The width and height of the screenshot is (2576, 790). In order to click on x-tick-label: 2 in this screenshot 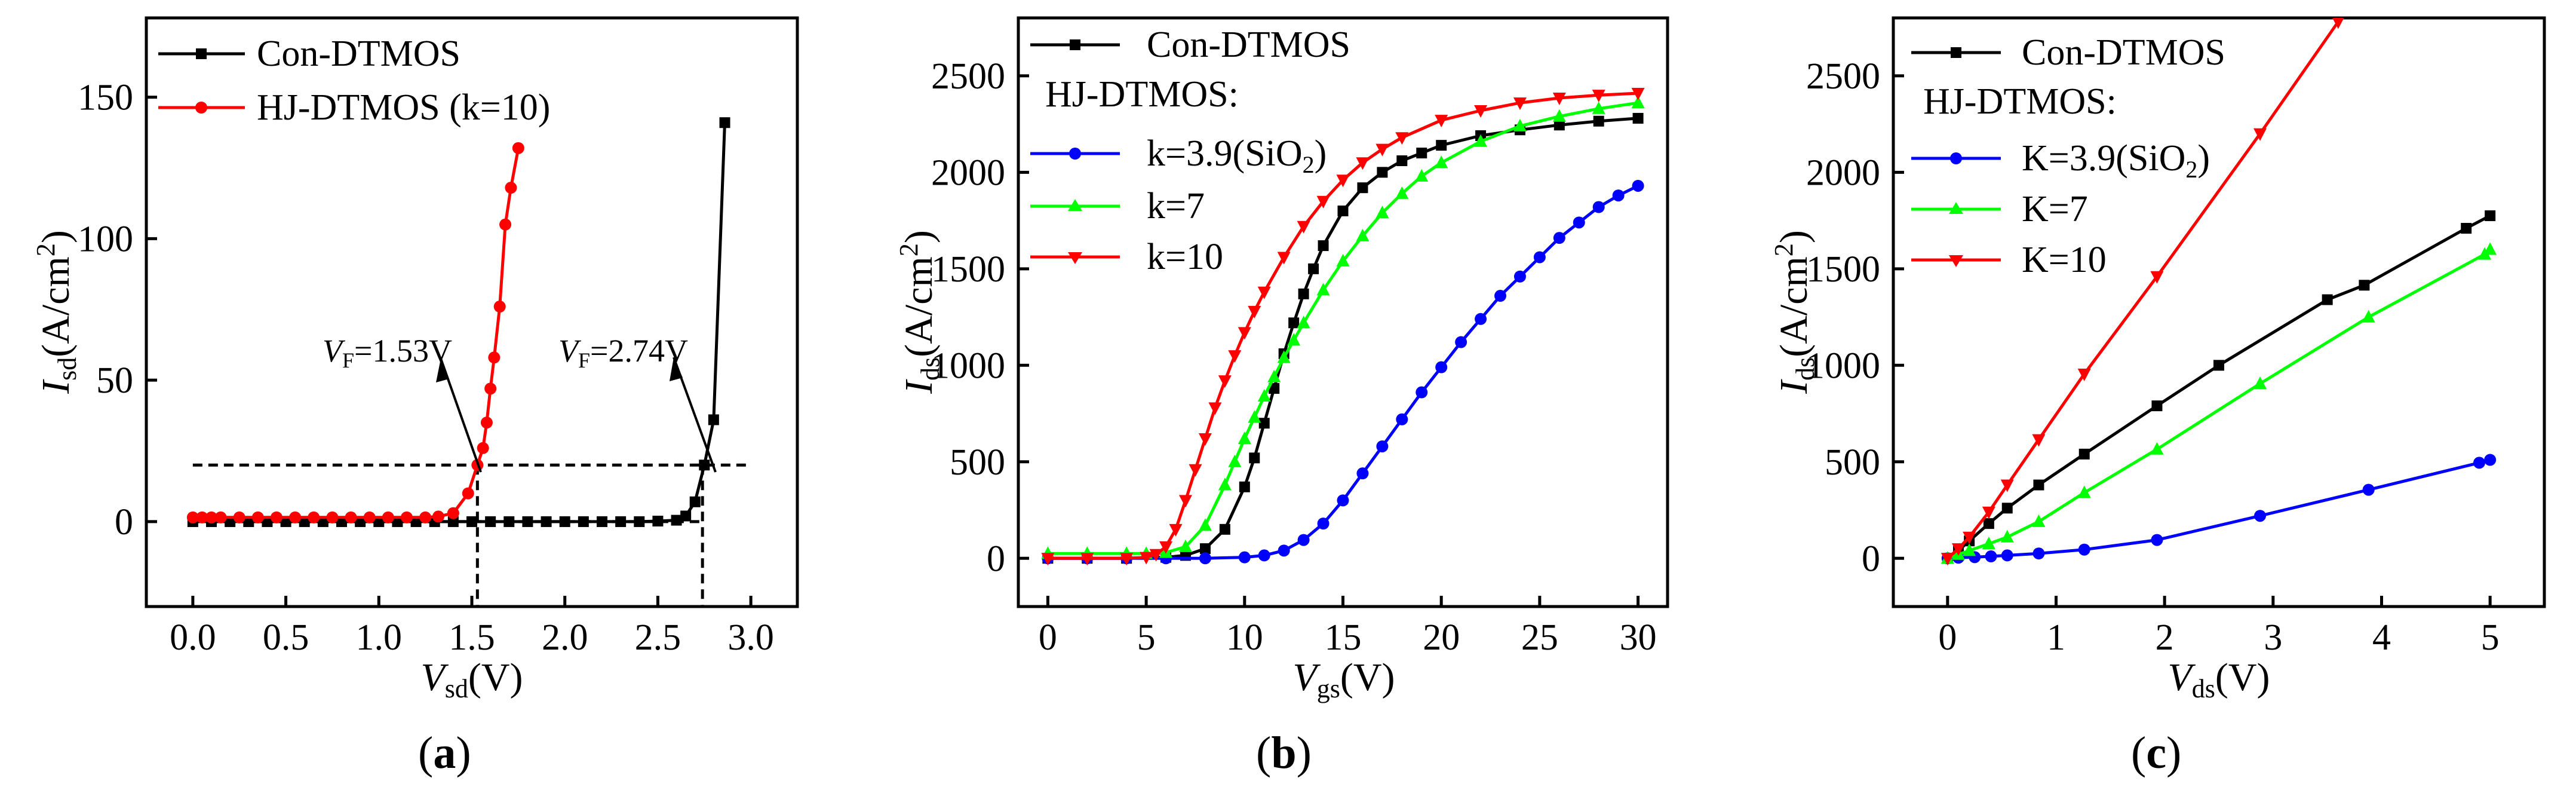, I will do `click(2165, 637)`.